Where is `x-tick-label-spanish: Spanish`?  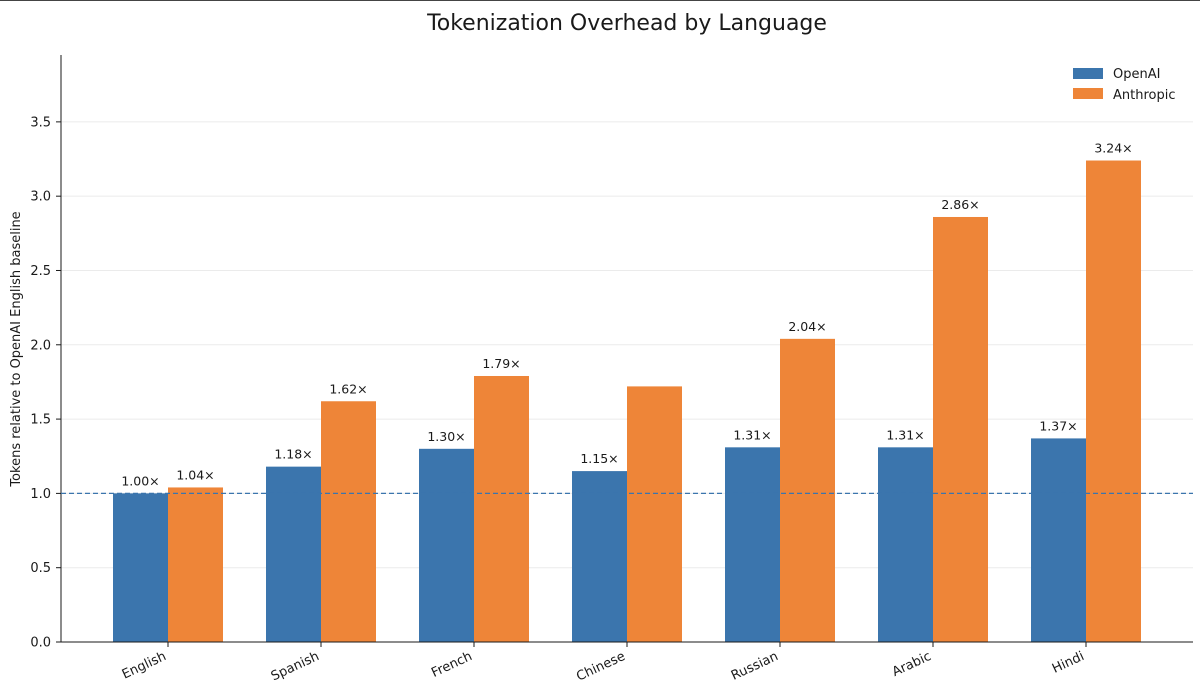
x-tick-label-spanish: Spanish is located at coordinates (295, 666).